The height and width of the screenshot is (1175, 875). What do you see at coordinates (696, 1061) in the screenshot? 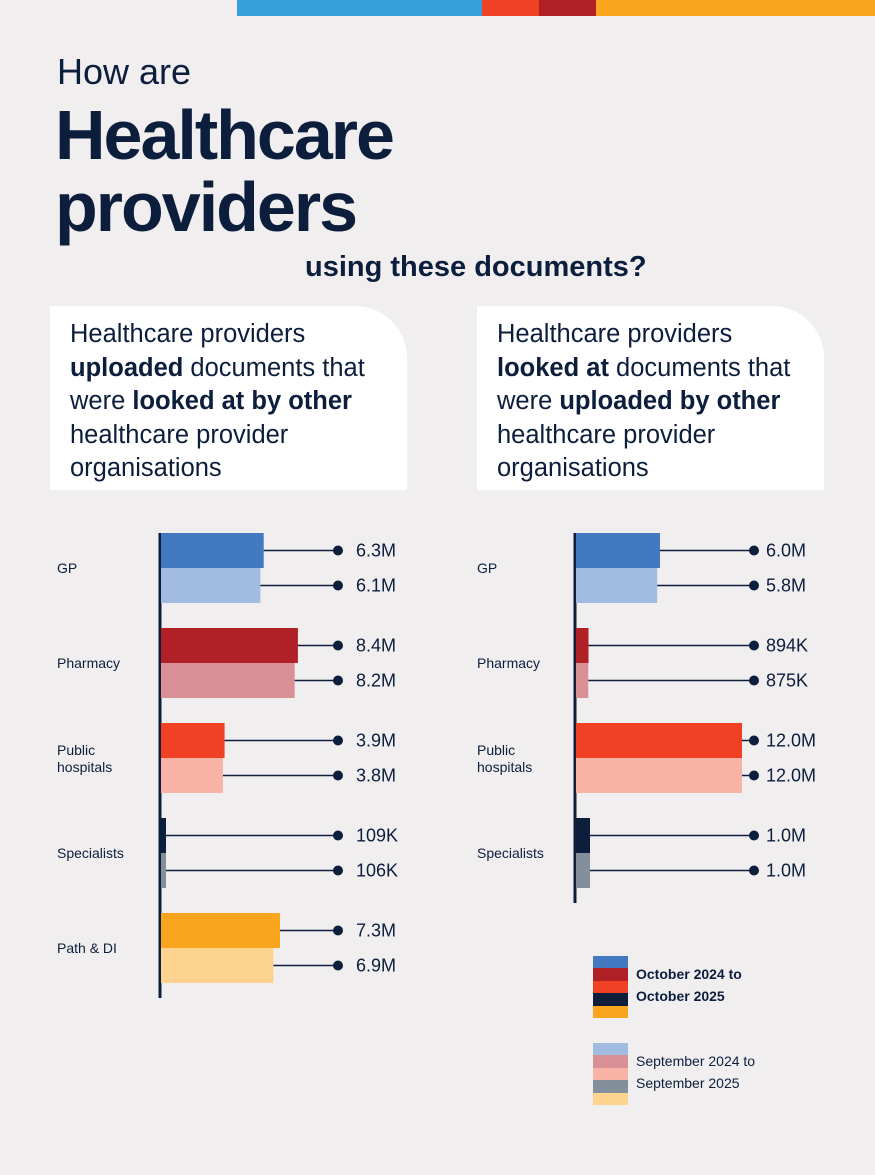
I see `legend-label-line: September 2024 to` at bounding box center [696, 1061].